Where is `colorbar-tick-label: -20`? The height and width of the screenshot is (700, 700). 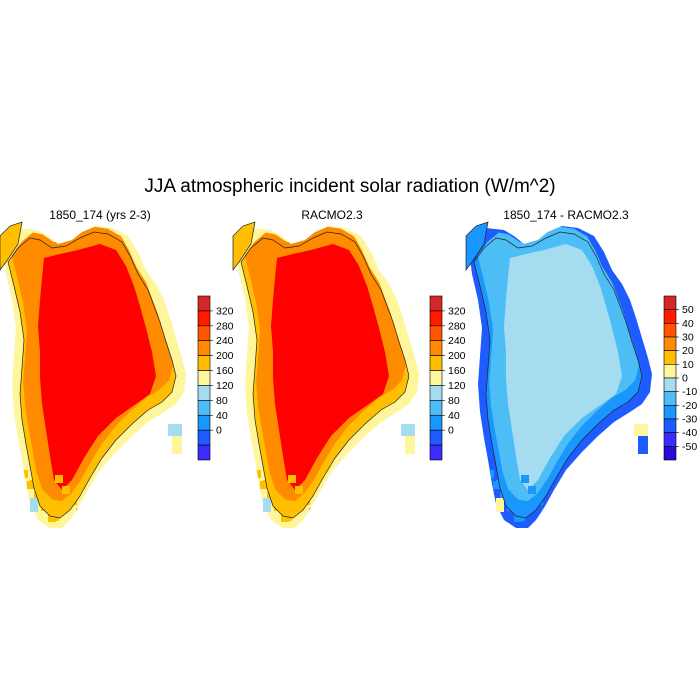 colorbar-tick-label: -20 is located at coordinates (689, 406).